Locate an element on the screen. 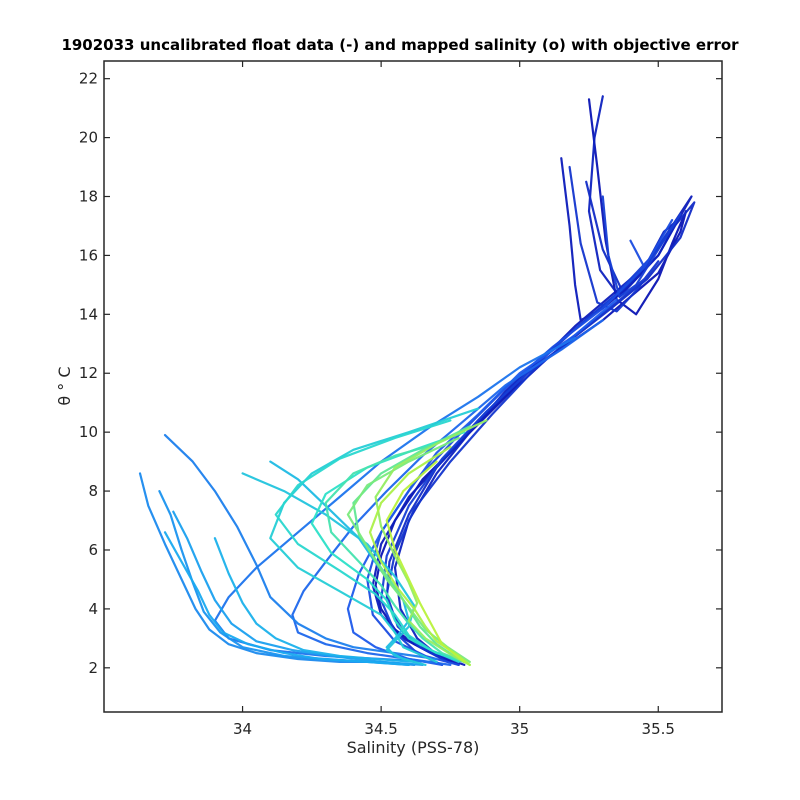 The height and width of the screenshot is (800, 800). x-axis-label: Salinity (PSS-78) is located at coordinates (413, 747).